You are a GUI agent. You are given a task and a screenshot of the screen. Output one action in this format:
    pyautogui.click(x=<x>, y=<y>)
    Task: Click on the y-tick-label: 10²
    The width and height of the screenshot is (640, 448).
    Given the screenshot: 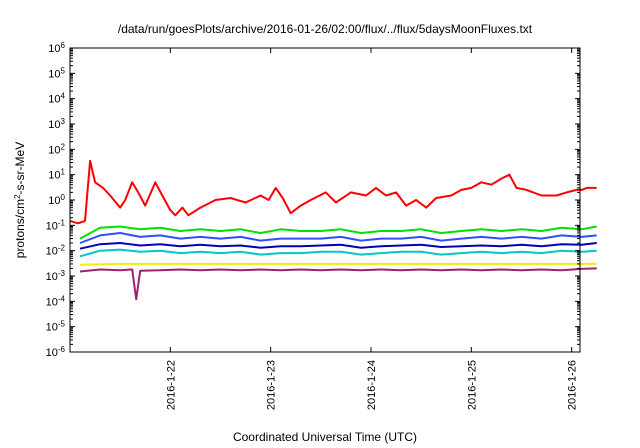 What is the action you would take?
    pyautogui.click(x=56, y=149)
    